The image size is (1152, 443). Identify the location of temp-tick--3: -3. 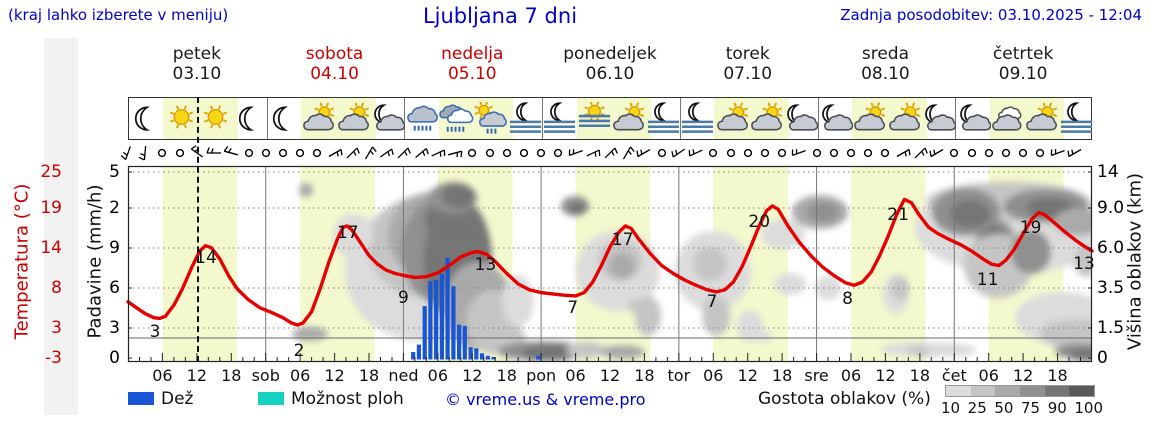
(53, 358).